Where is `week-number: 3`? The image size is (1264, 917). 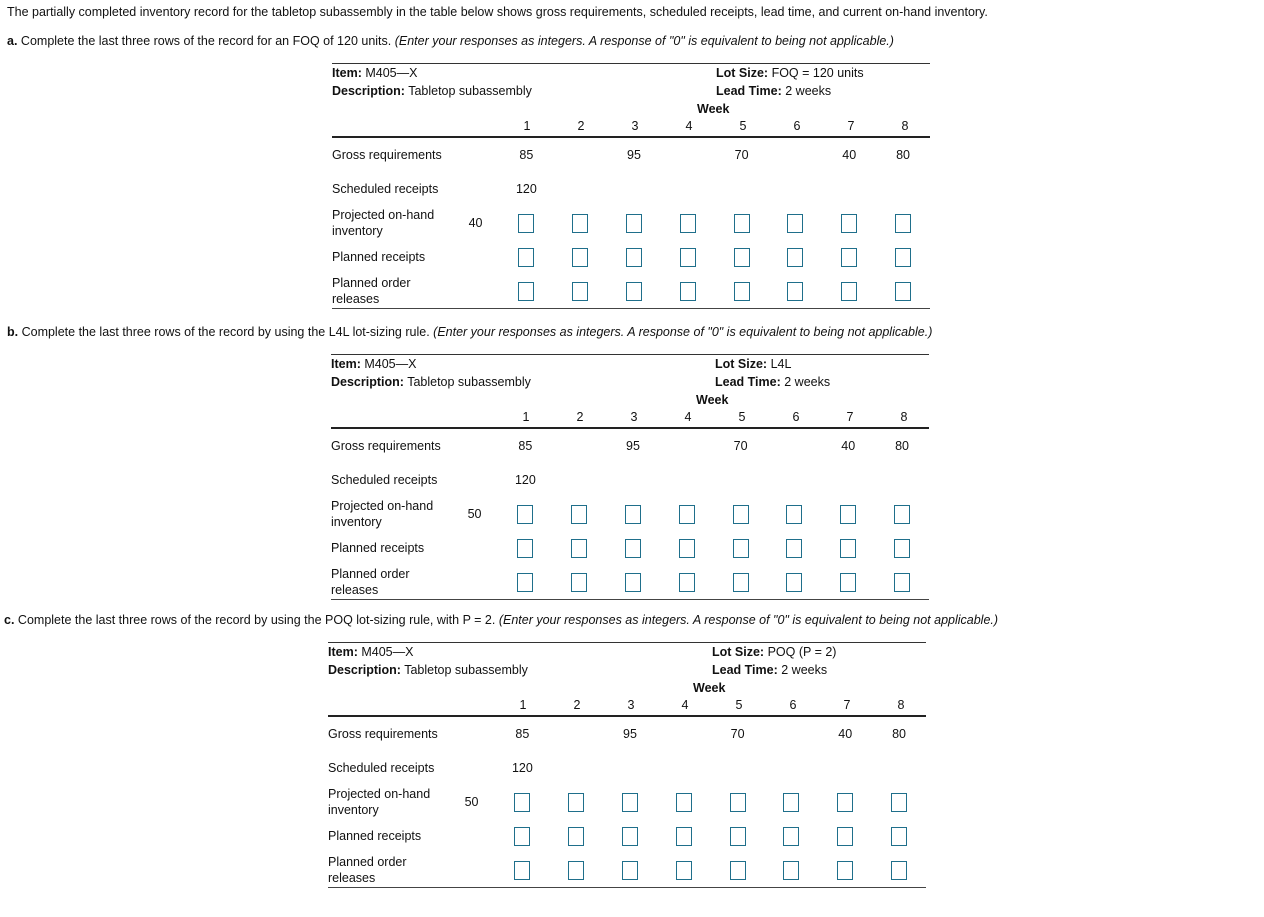 week-number: 3 is located at coordinates (634, 417).